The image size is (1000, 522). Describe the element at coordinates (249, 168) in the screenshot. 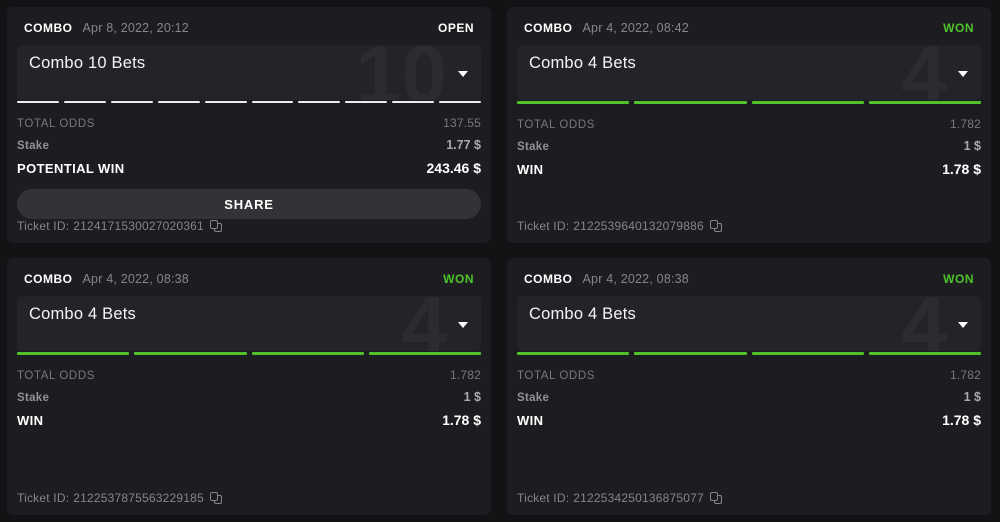

I see `potential-win-row: POTENTIAL WIN 243.46 $` at that location.